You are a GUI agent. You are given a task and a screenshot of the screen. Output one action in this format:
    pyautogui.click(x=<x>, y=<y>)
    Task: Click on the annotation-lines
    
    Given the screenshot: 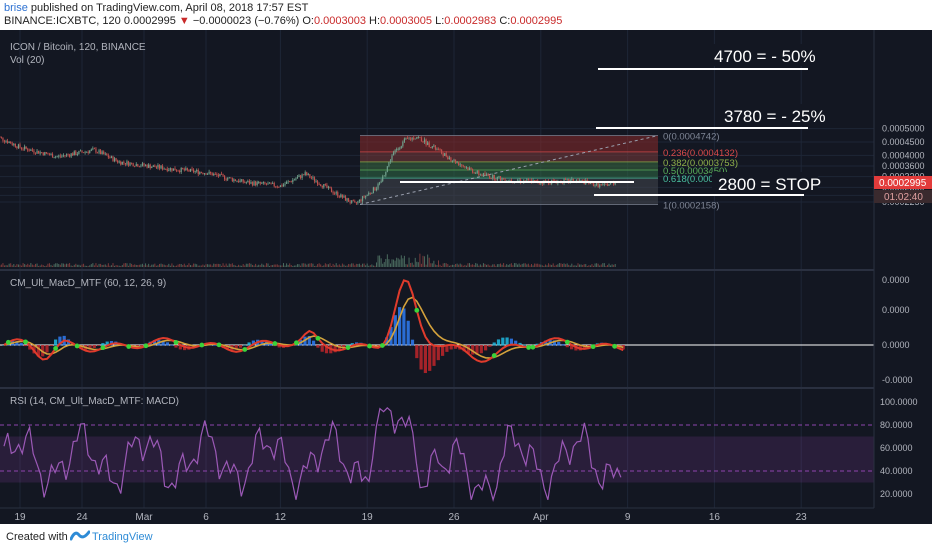 What is the action you would take?
    pyautogui.click(x=604, y=132)
    